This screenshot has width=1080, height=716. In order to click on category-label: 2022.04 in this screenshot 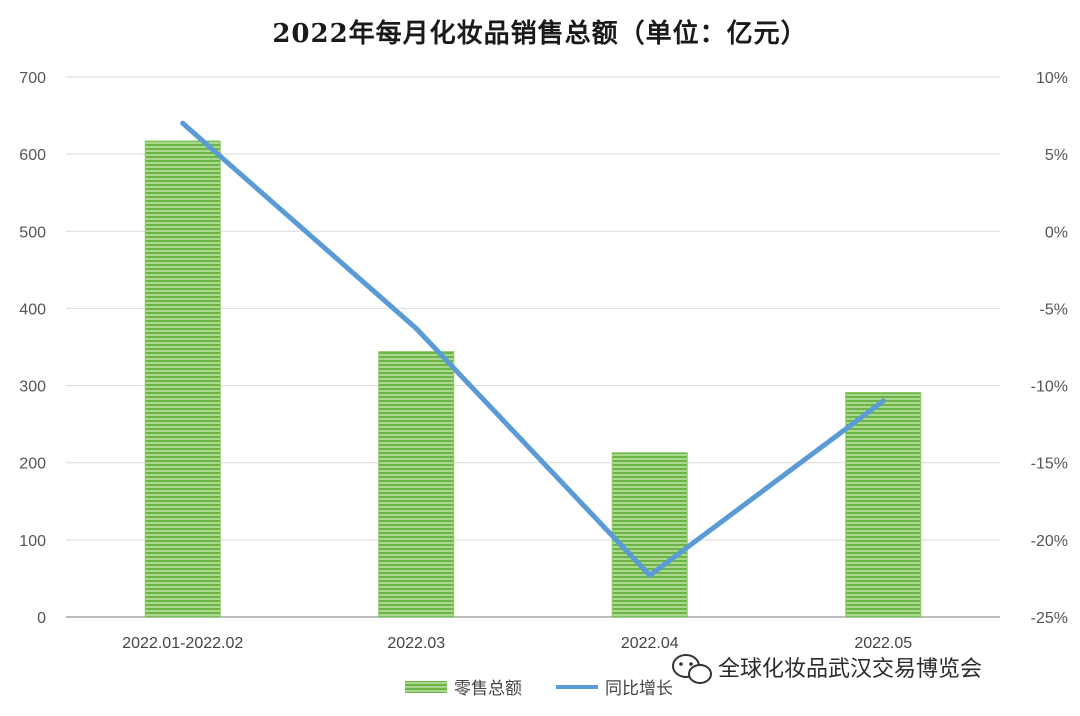, I will do `click(650, 643)`.